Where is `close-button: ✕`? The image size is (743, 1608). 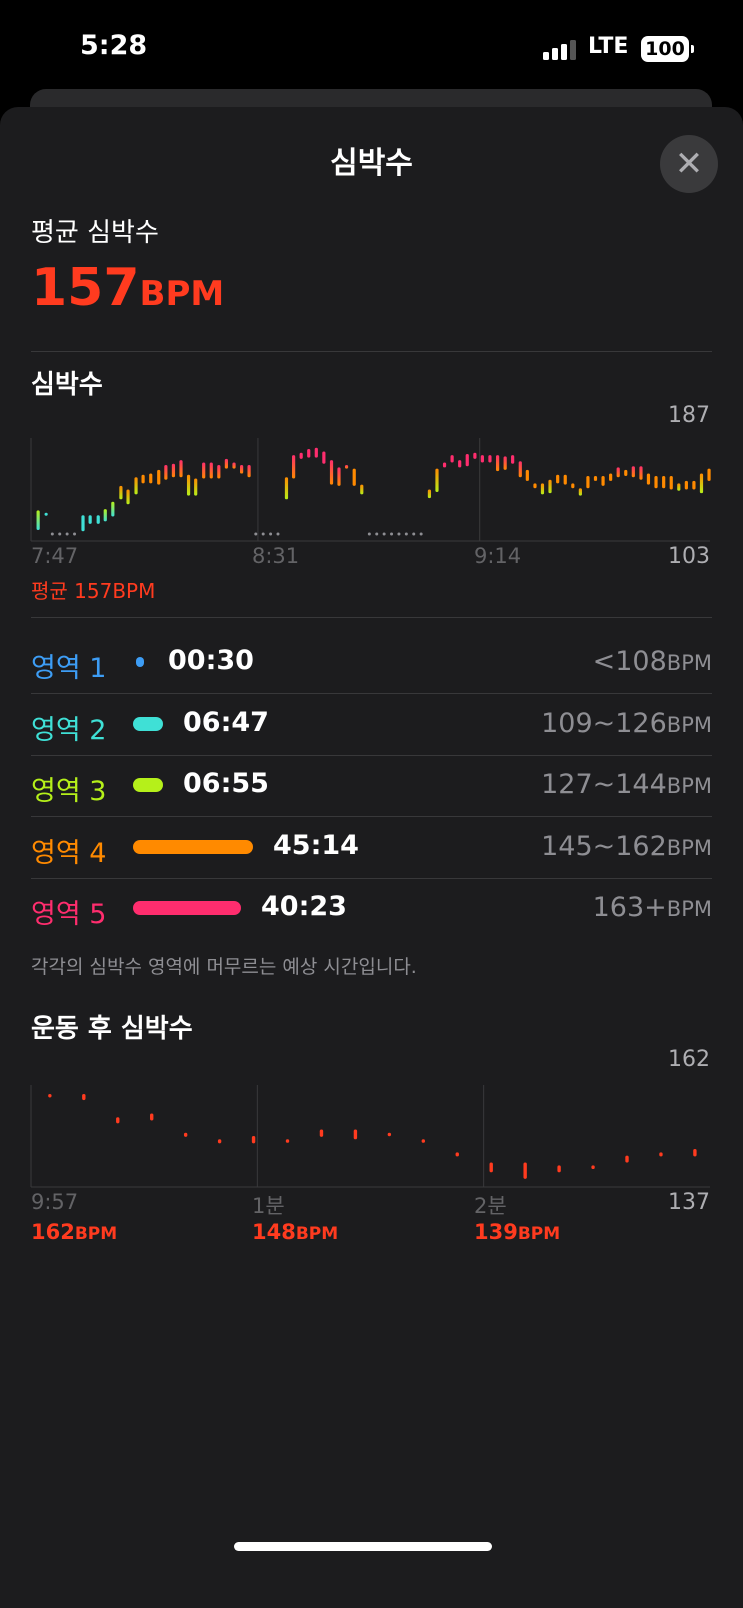
close-button: ✕ is located at coordinates (689, 164).